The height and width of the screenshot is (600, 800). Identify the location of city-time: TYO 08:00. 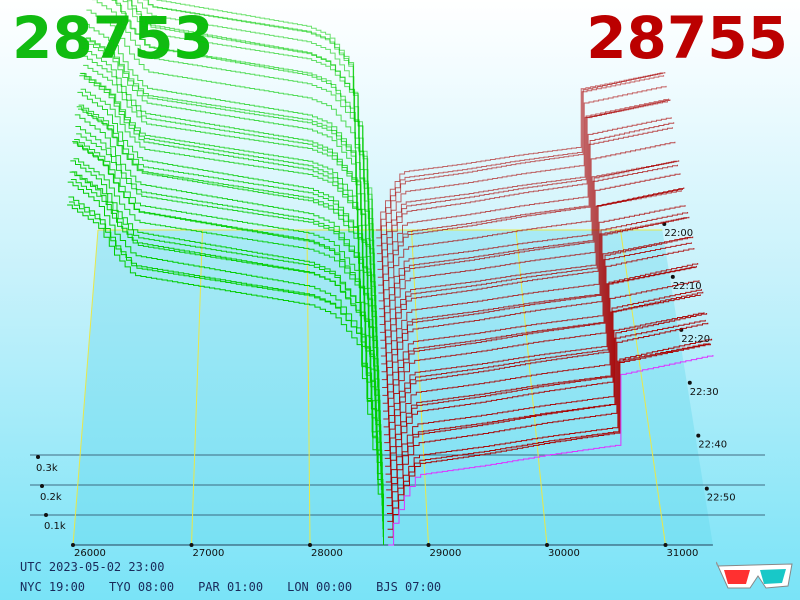
(142, 587).